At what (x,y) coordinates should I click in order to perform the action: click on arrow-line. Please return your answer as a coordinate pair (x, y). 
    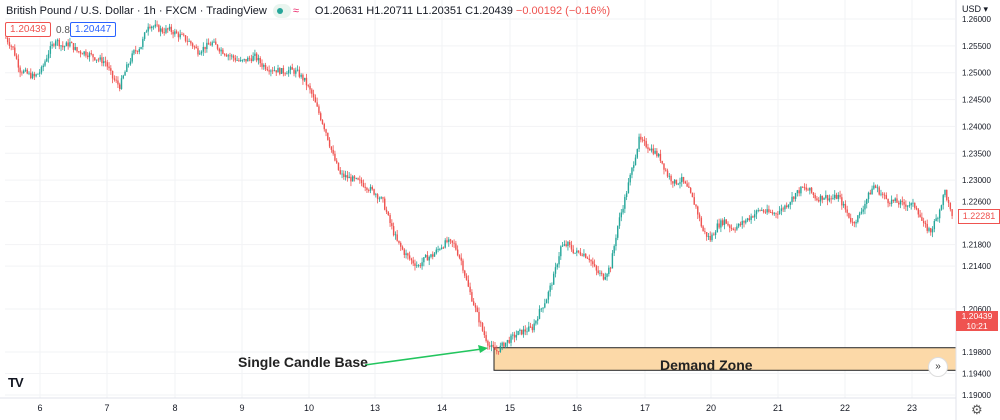
    Looking at the image, I should click on (423, 357).